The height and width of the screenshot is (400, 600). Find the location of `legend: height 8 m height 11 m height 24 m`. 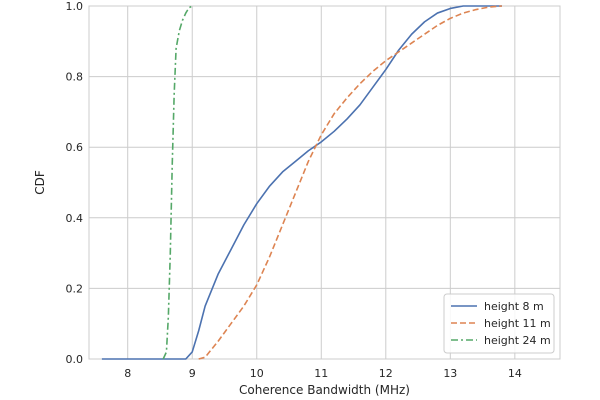

legend: height 8 m height 11 m height 24 m is located at coordinates (499, 323).